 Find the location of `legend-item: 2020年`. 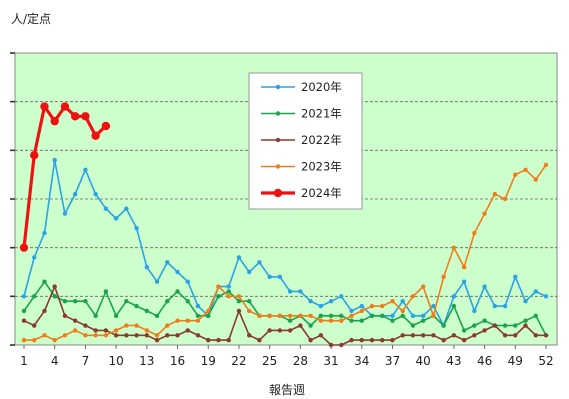

legend-item: 2020年 is located at coordinates (301, 87).